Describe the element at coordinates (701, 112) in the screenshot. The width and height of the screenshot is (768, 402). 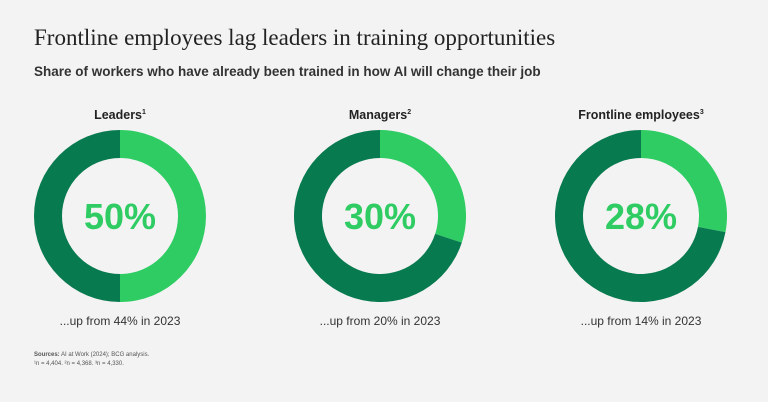
I see `panel-label-footnote: 3` at that location.